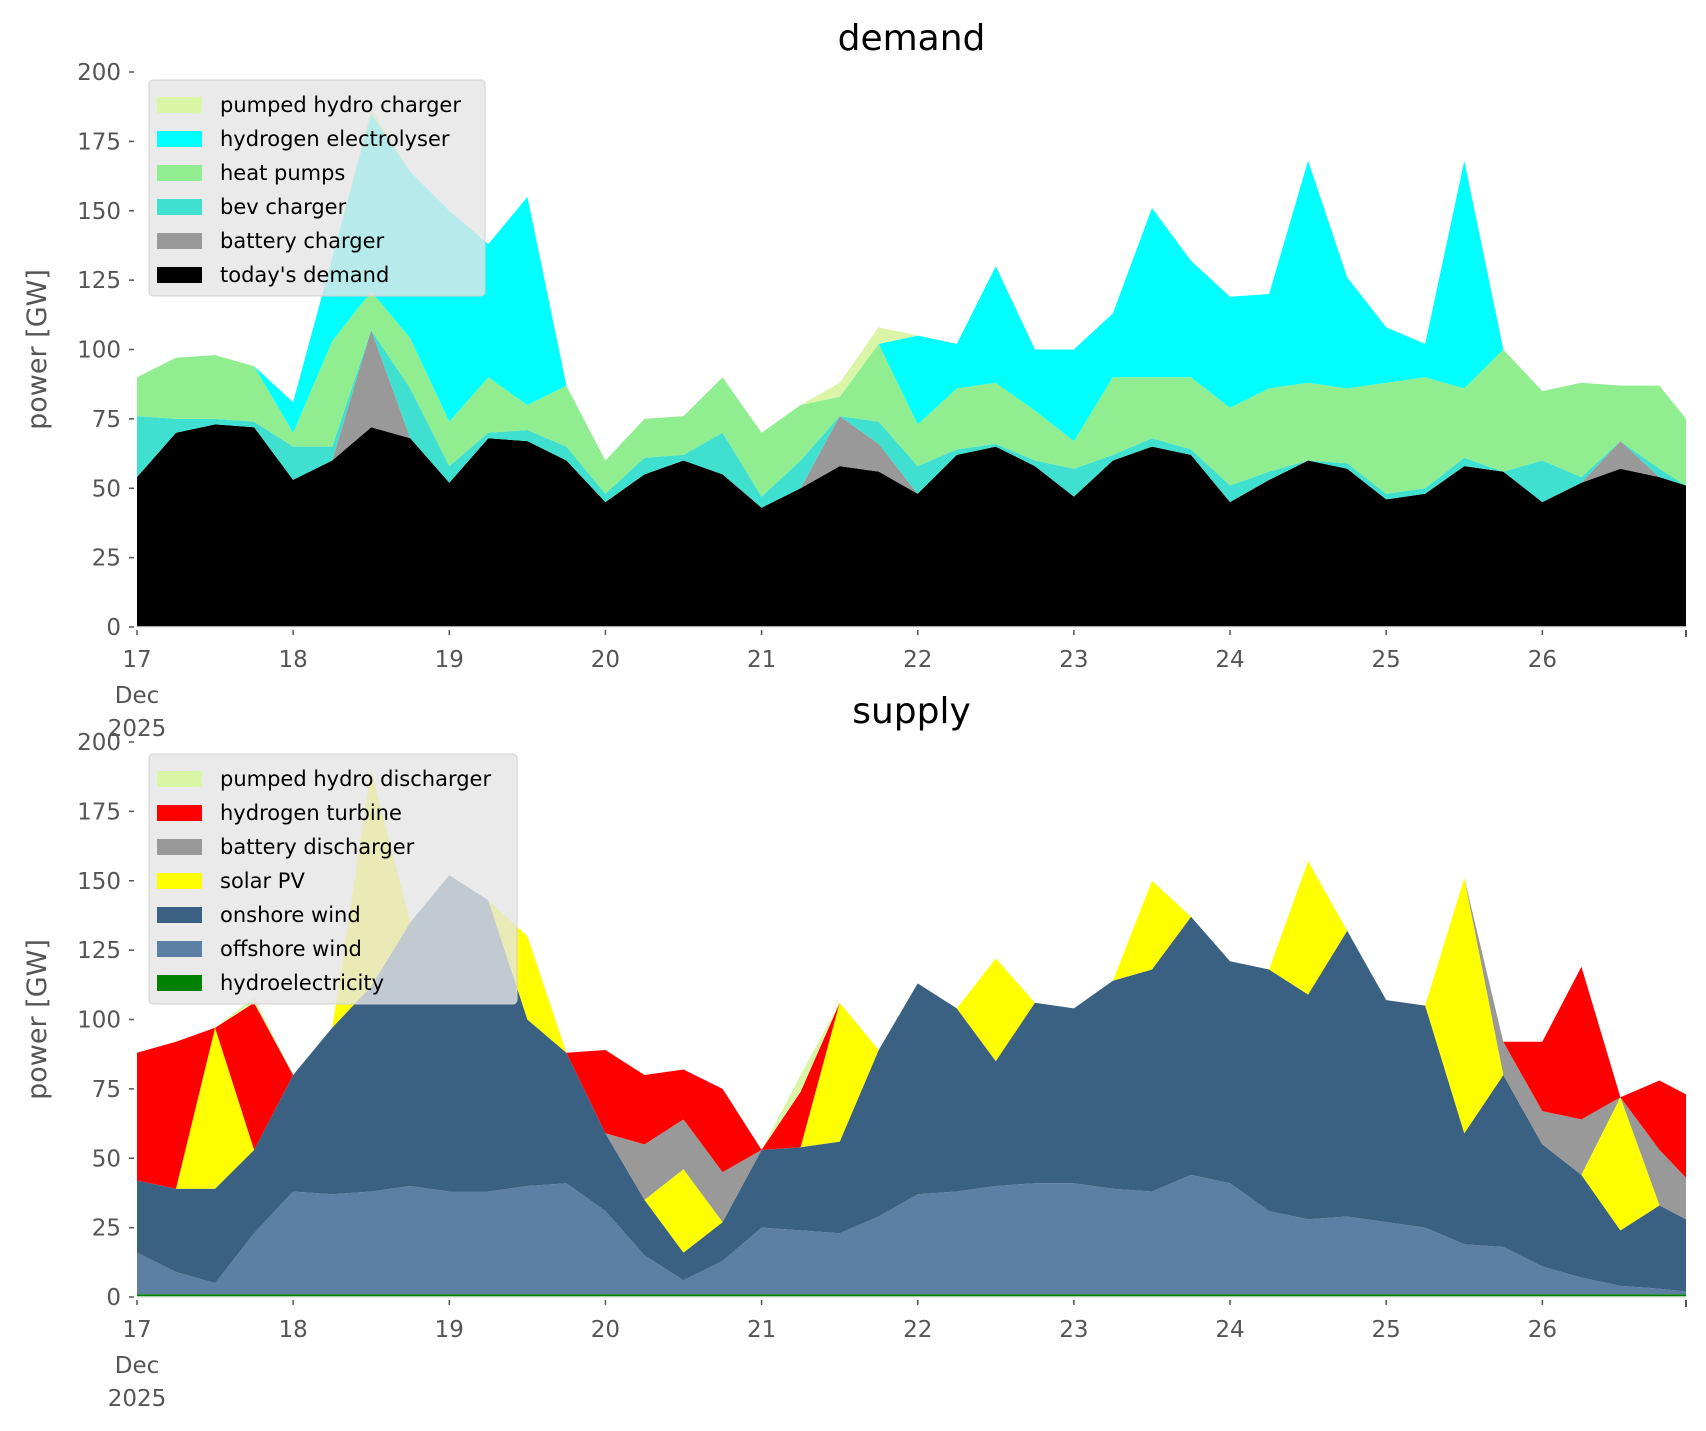  What do you see at coordinates (355, 779) in the screenshot?
I see `legend-label: pumped hydro discharger` at bounding box center [355, 779].